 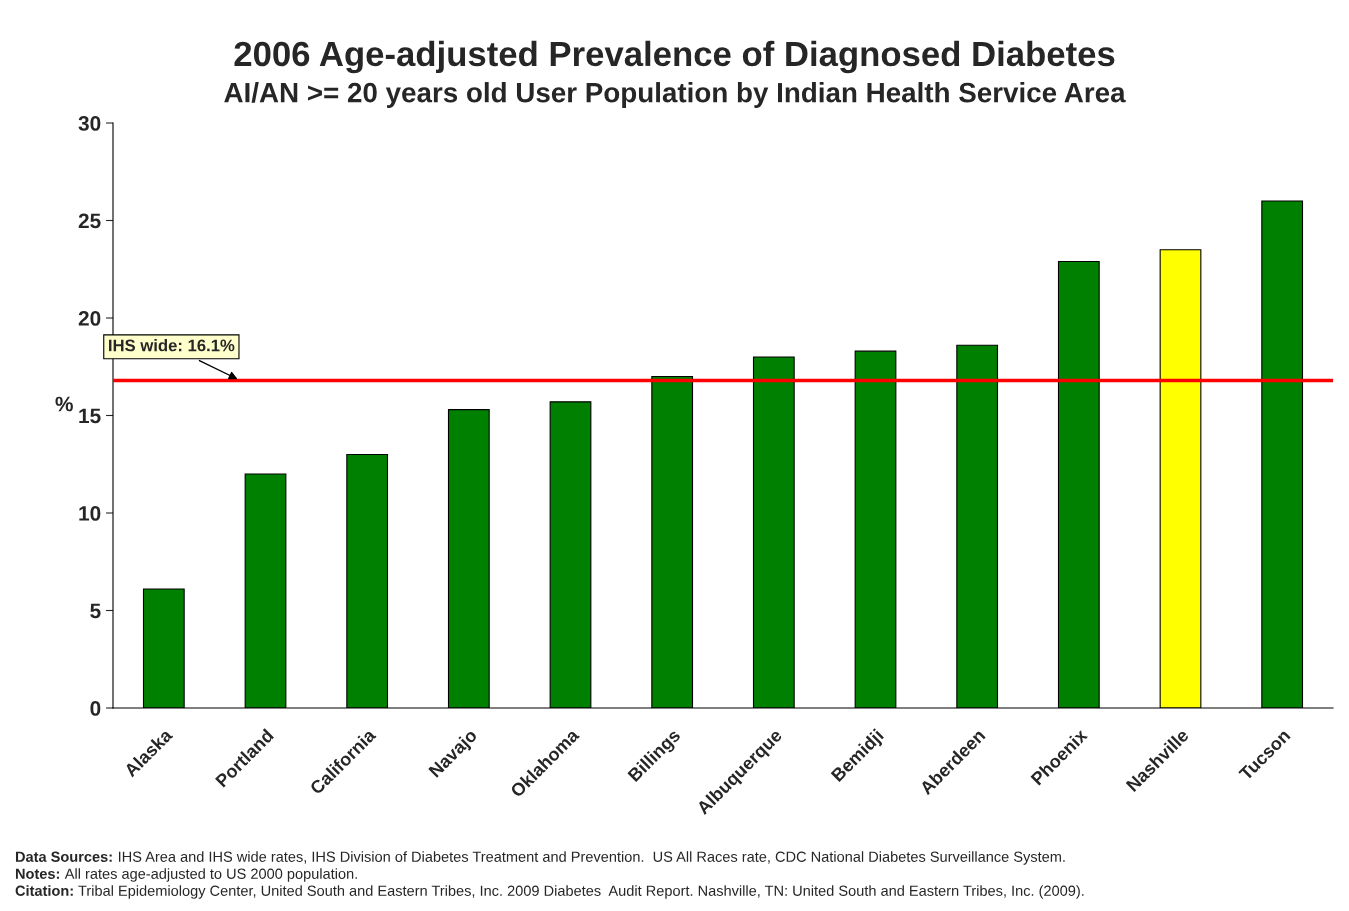 What do you see at coordinates (675, 95) in the screenshot?
I see `chart-subtitle: AI/AN >= 20 years old User Population by Indian Health Service Area` at bounding box center [675, 95].